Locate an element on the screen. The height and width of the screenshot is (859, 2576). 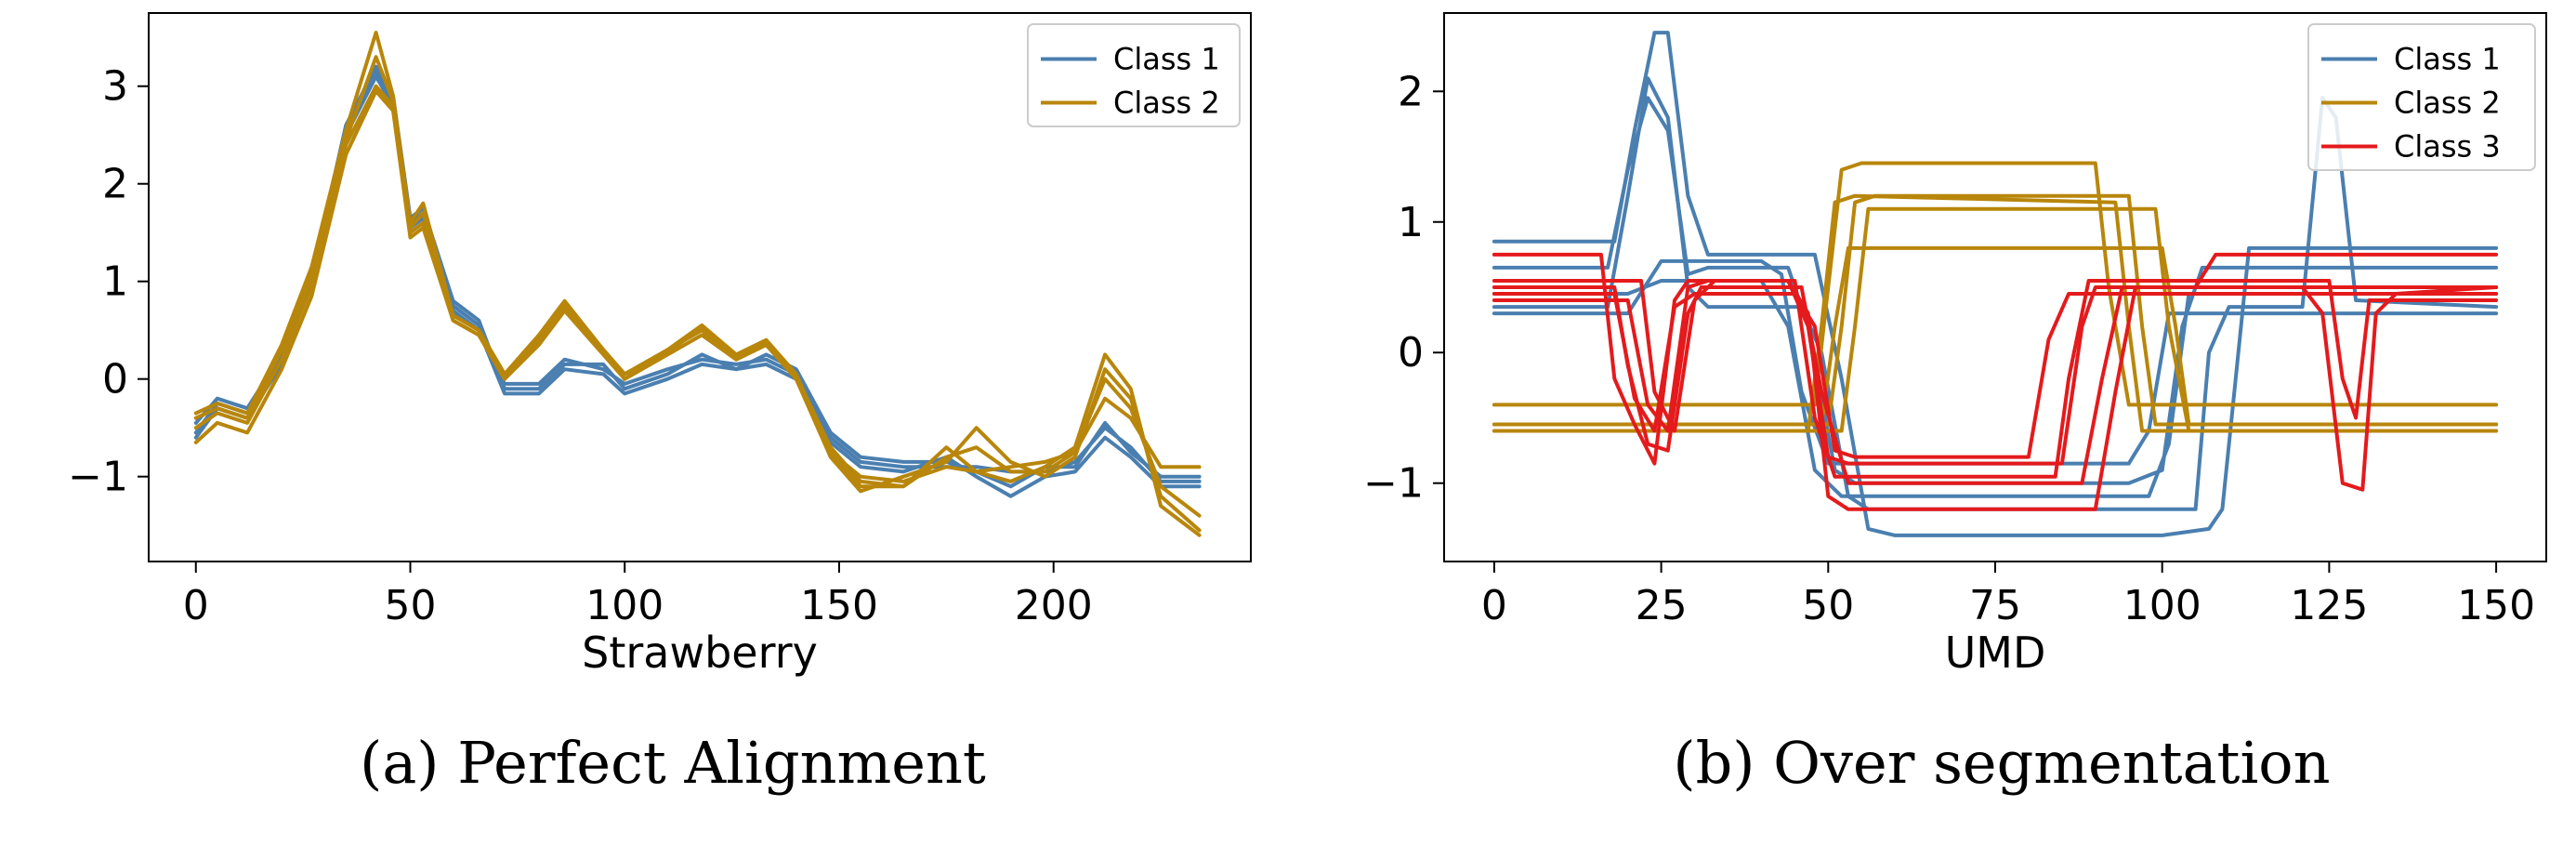
legend: Class 1 Class 2 is located at coordinates (1134, 75).